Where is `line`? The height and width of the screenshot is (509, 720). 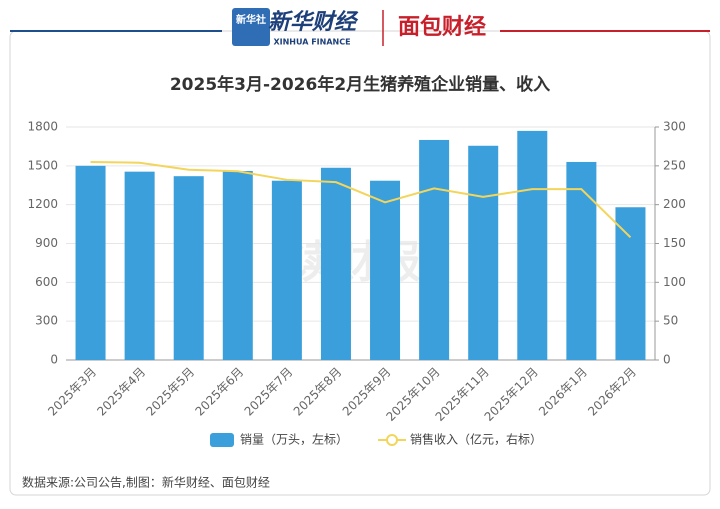 line is located at coordinates (361, 199).